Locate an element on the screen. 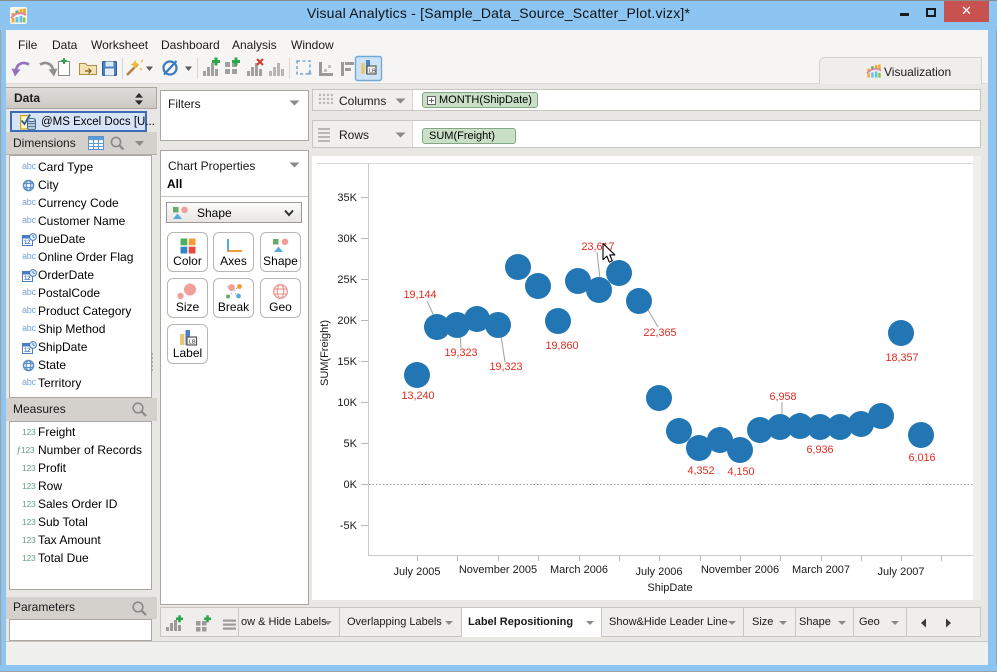  svg-text: 35K is located at coordinates (347, 198).